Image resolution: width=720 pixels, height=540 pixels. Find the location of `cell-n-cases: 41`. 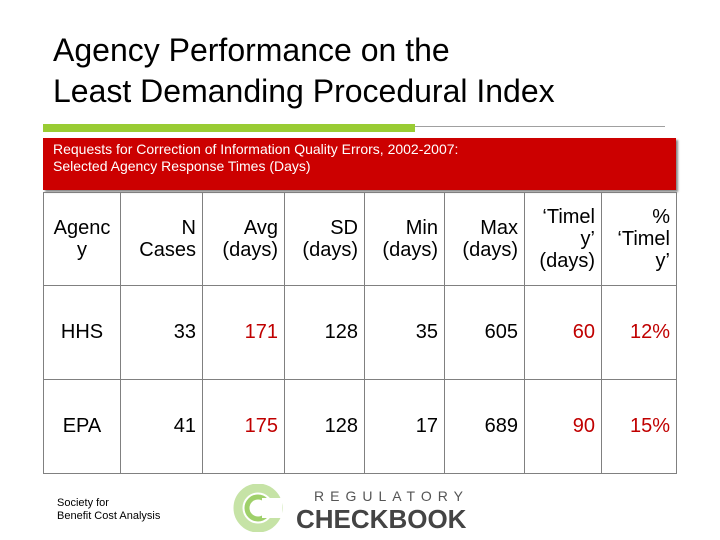

cell-n-cases: 41 is located at coordinates (161, 426).